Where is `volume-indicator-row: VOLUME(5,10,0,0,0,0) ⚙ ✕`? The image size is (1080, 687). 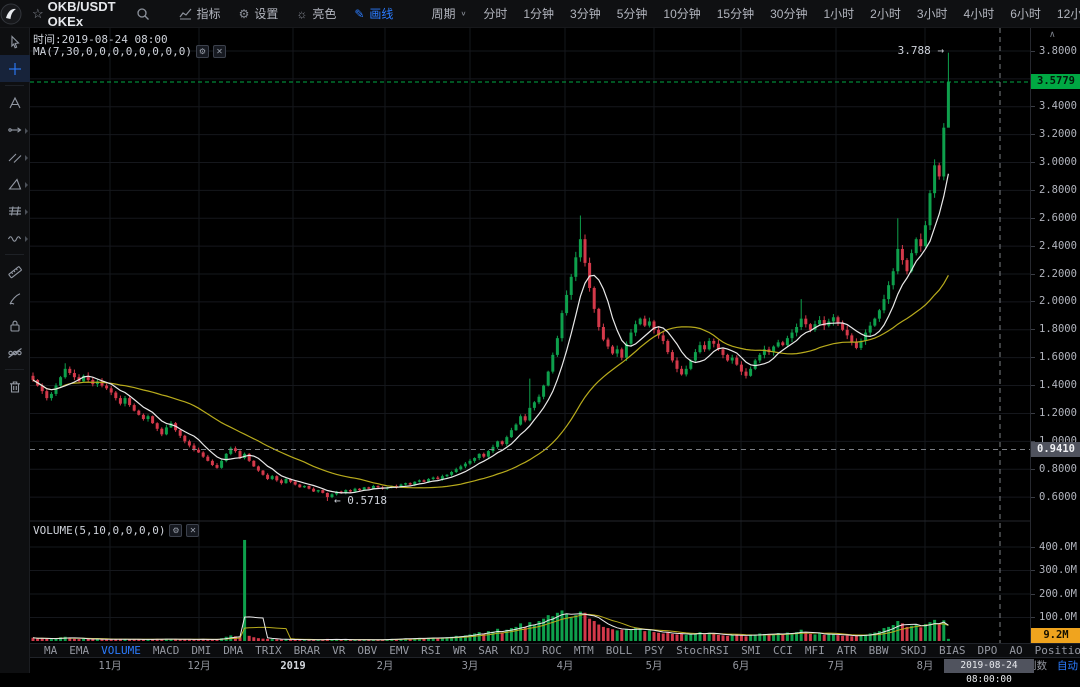 volume-indicator-row: VOLUME(5,10,0,0,0,0) ⚙ ✕ is located at coordinates (116, 530).